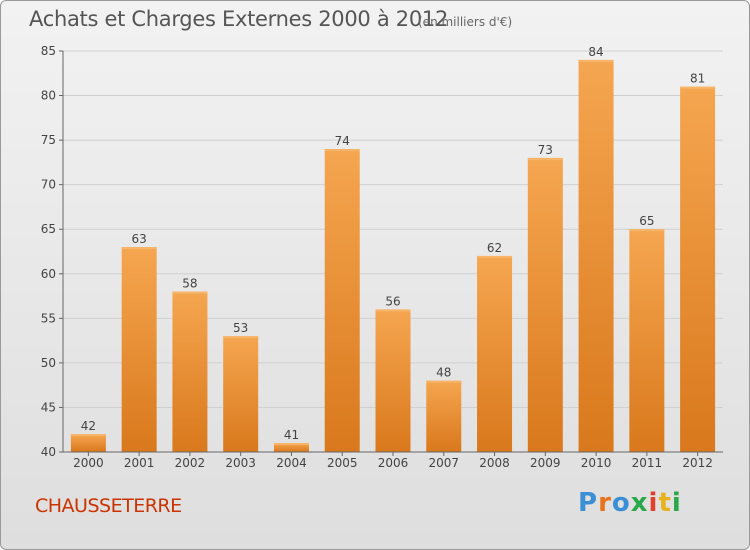 Image resolution: width=750 pixels, height=550 pixels. What do you see at coordinates (342, 141) in the screenshot?
I see `data-label: 74` at bounding box center [342, 141].